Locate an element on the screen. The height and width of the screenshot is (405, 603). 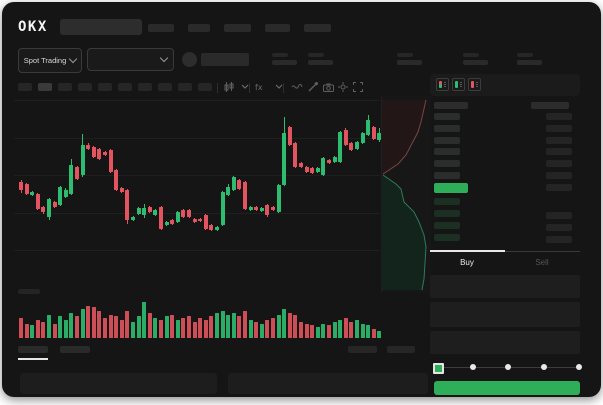
camera-icon is located at coordinates (328, 87).